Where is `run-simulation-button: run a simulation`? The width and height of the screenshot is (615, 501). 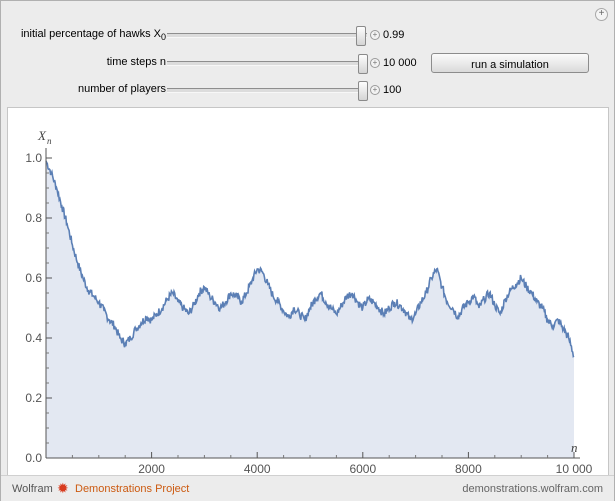
run-simulation-button: run a simulation is located at coordinates (510, 63).